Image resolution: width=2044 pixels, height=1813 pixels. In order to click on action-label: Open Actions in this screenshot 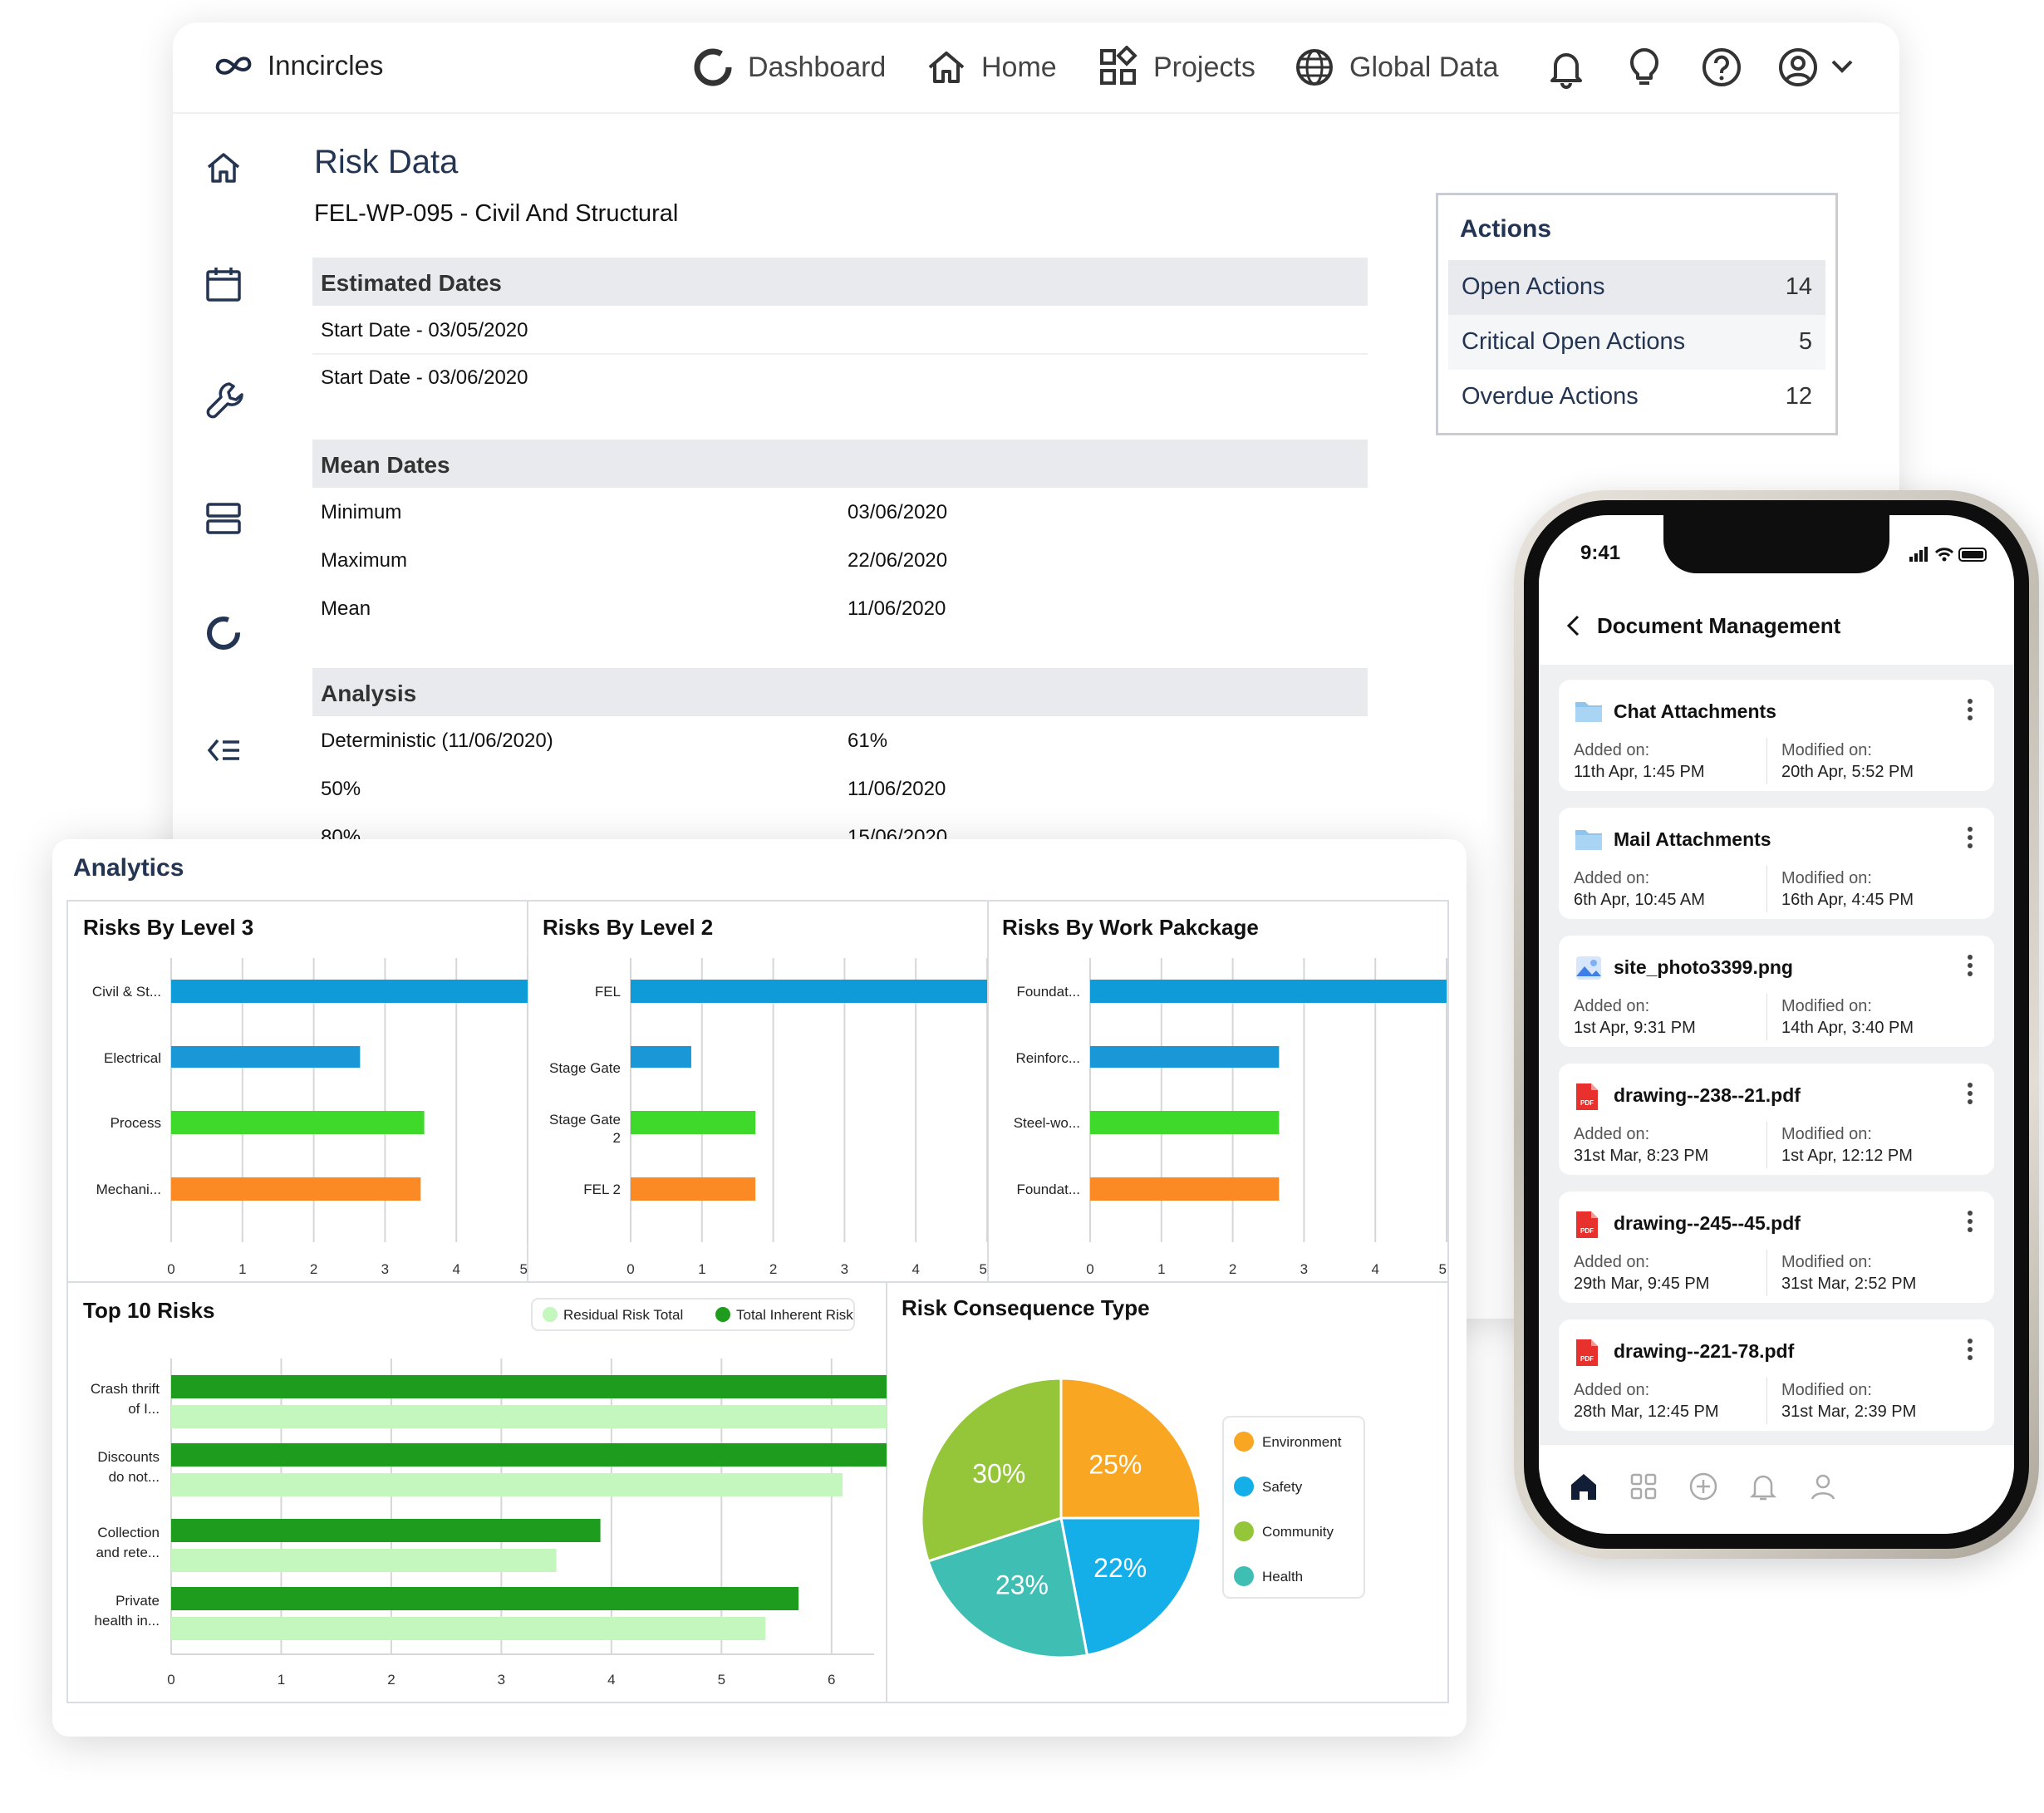, I will do `click(1533, 286)`.